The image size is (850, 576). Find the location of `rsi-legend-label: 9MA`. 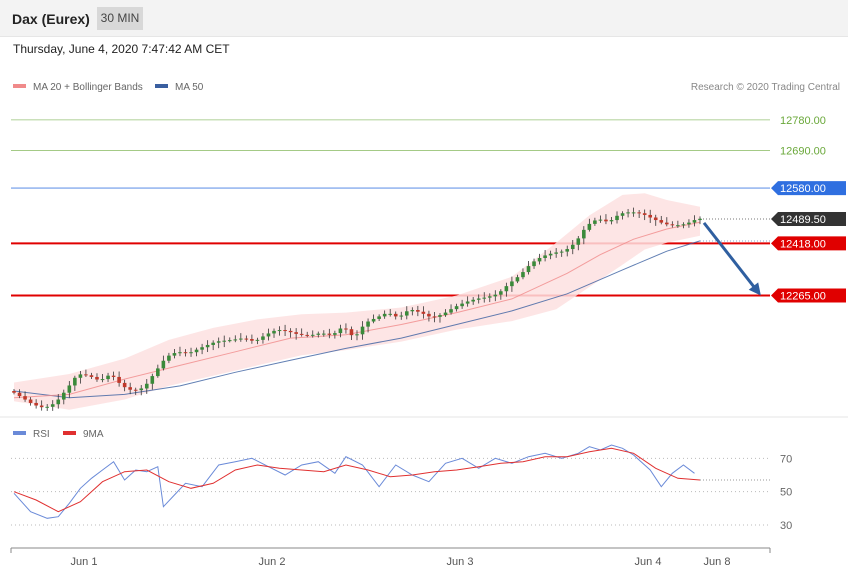

rsi-legend-label: 9MA is located at coordinates (93, 434).